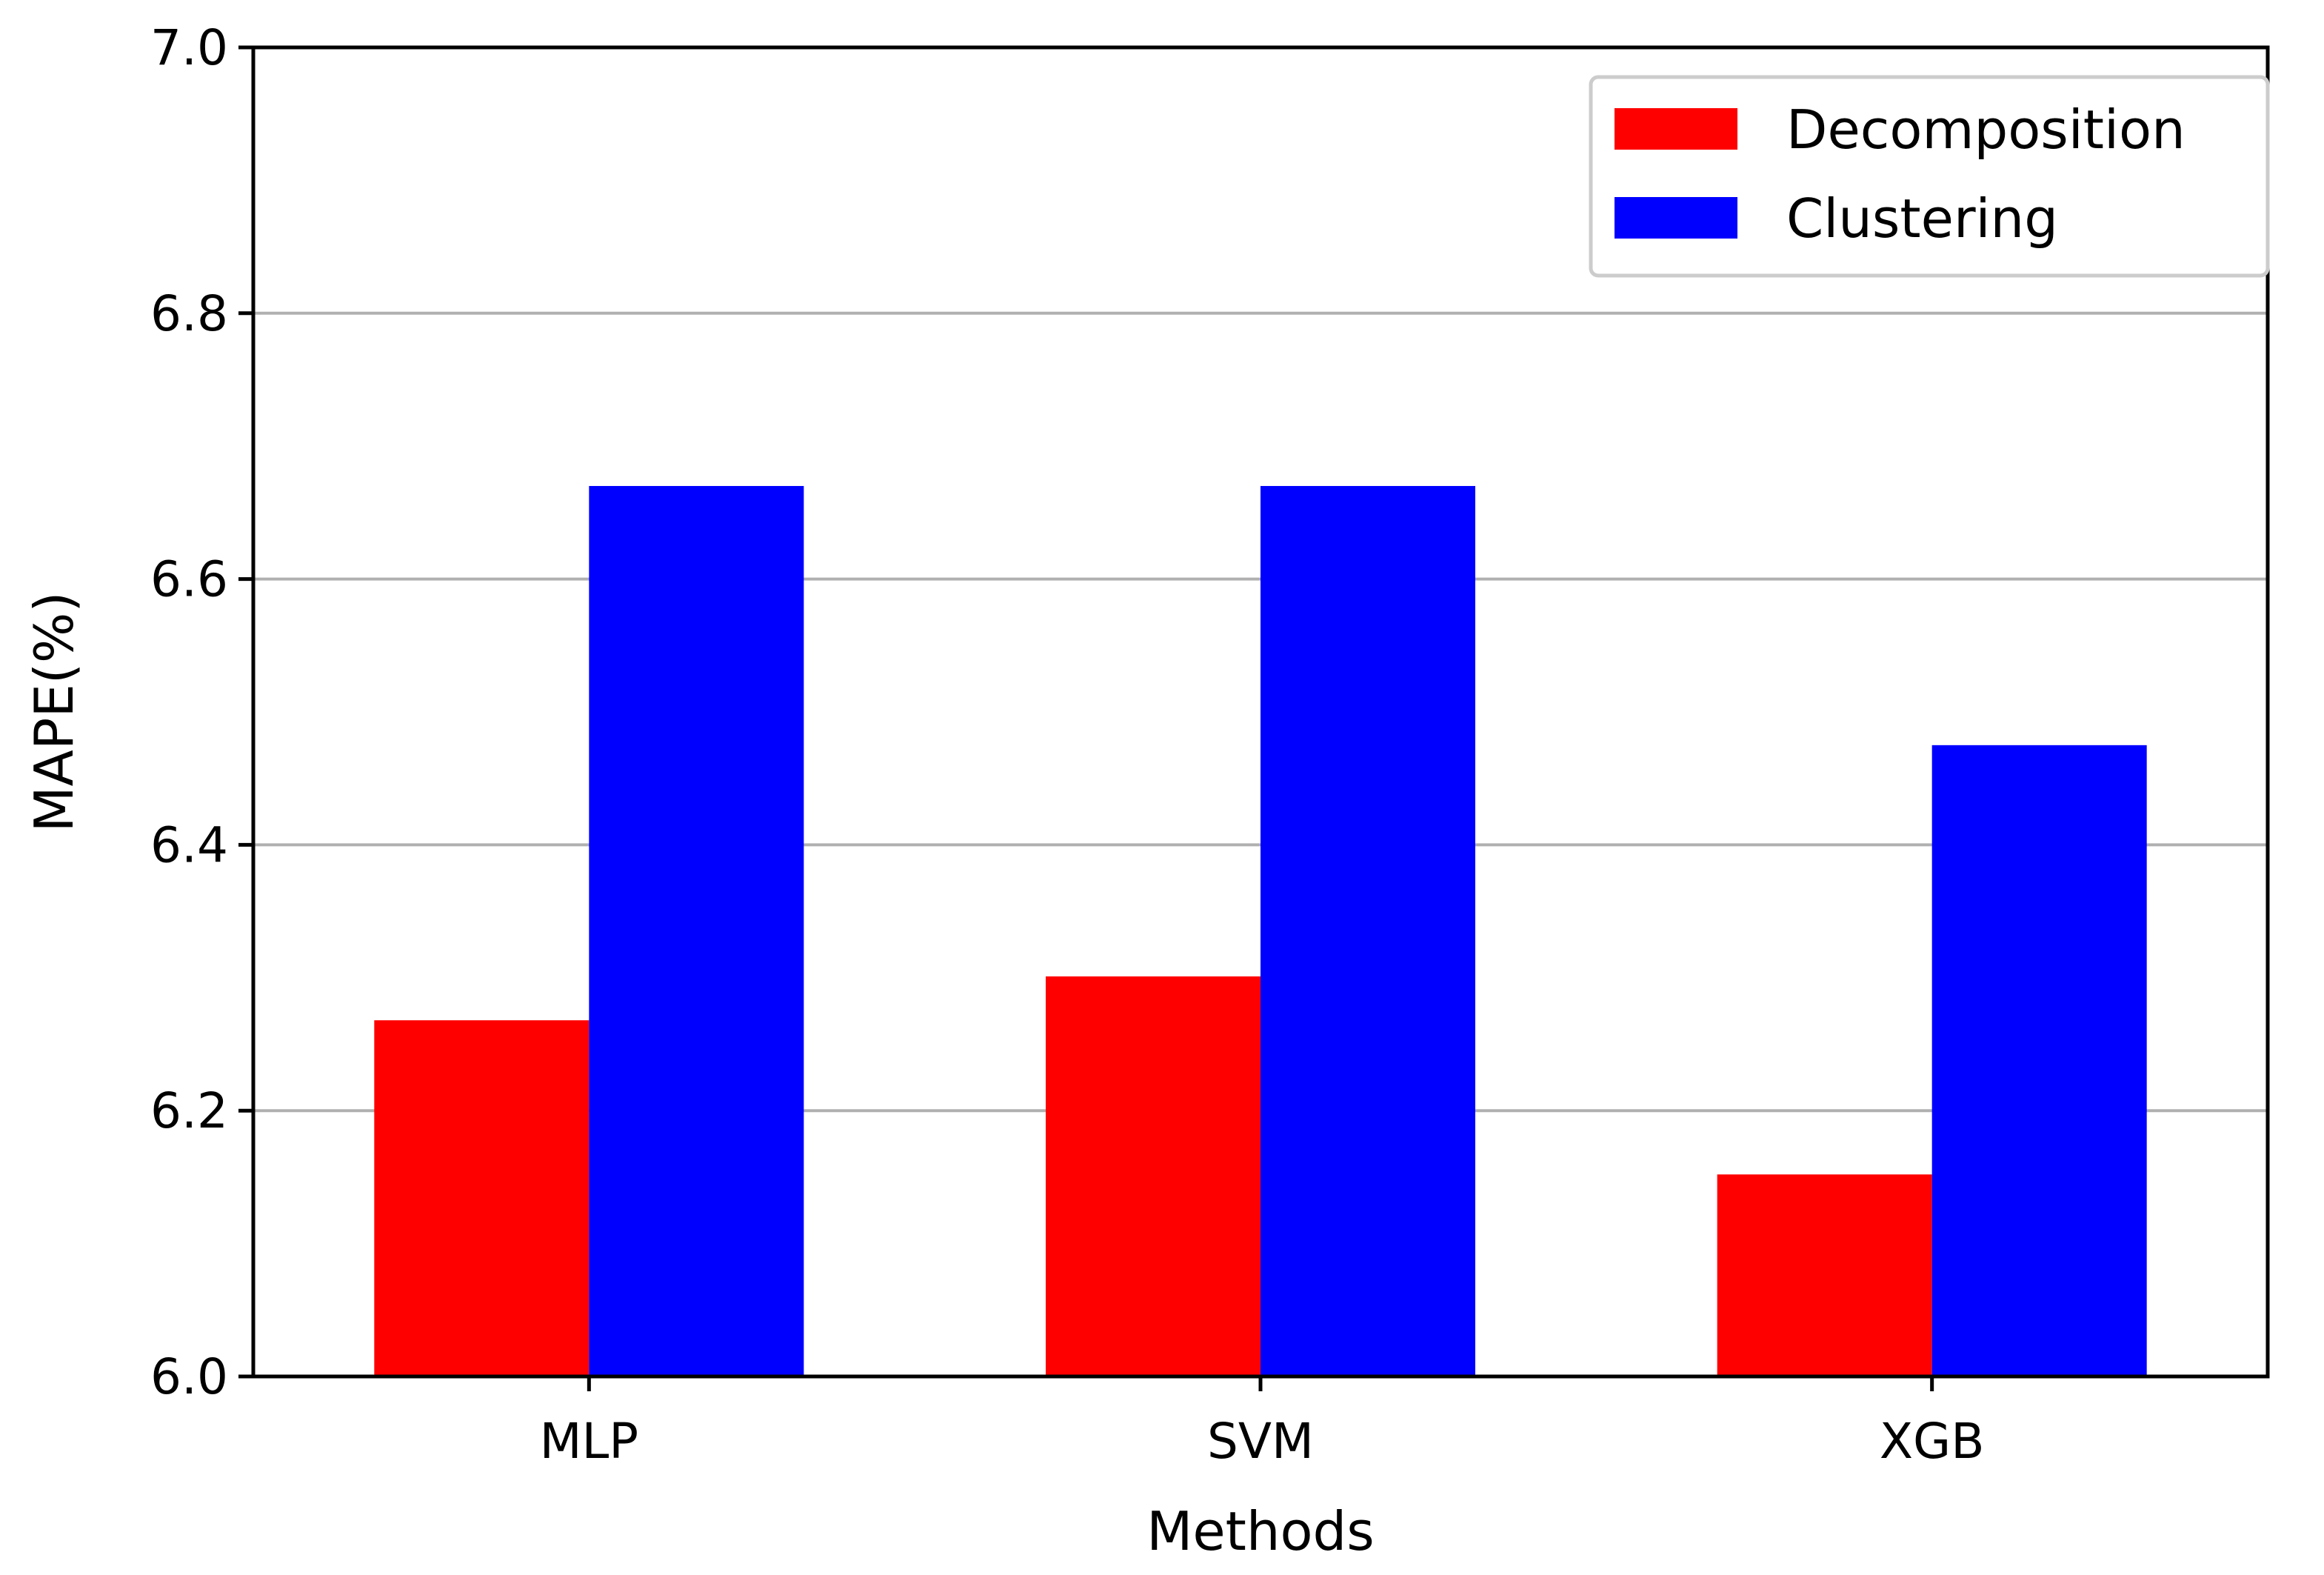  What do you see at coordinates (1676, 129) in the screenshot?
I see `legend-swatch-decomposition` at bounding box center [1676, 129].